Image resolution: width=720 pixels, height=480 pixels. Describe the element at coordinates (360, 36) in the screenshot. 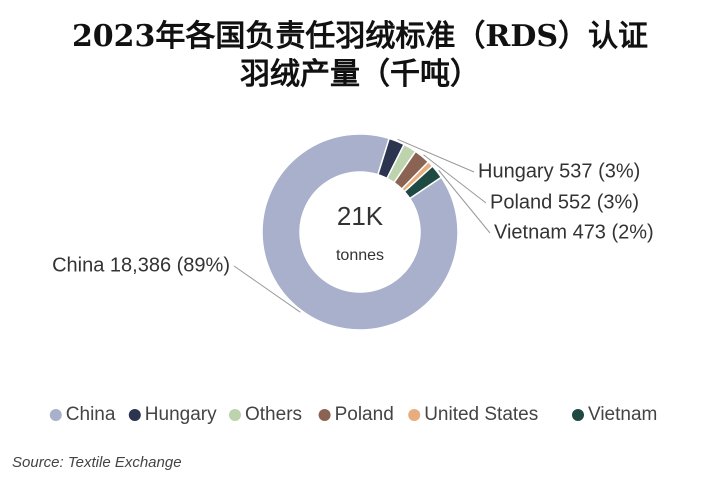

I see `chart-title: 2023年各国负责任羽绒标准（RDS）认证` at that location.